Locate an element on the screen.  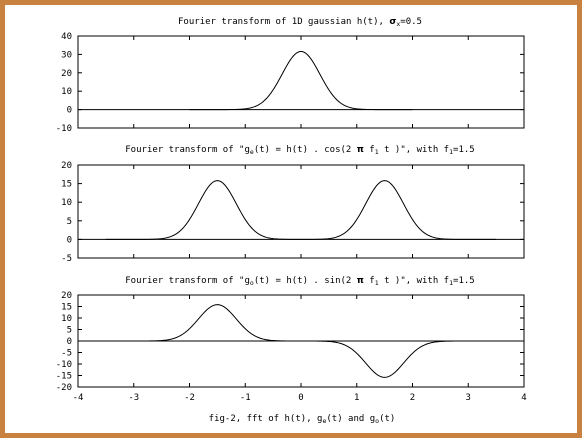
x-tick-label: 1 is located at coordinates (356, 398).